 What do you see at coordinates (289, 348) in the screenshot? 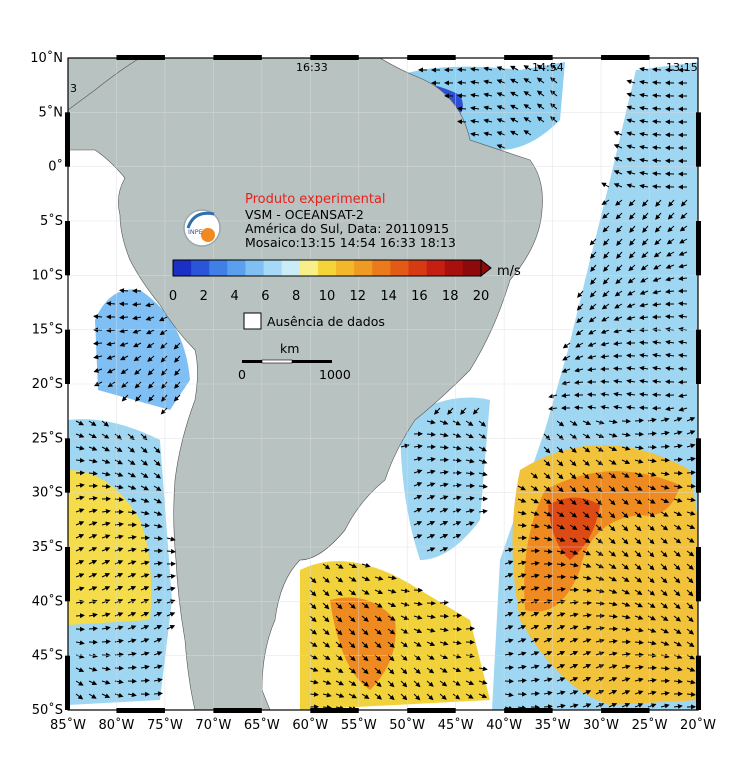
I see `scale-unit: km` at bounding box center [289, 348].